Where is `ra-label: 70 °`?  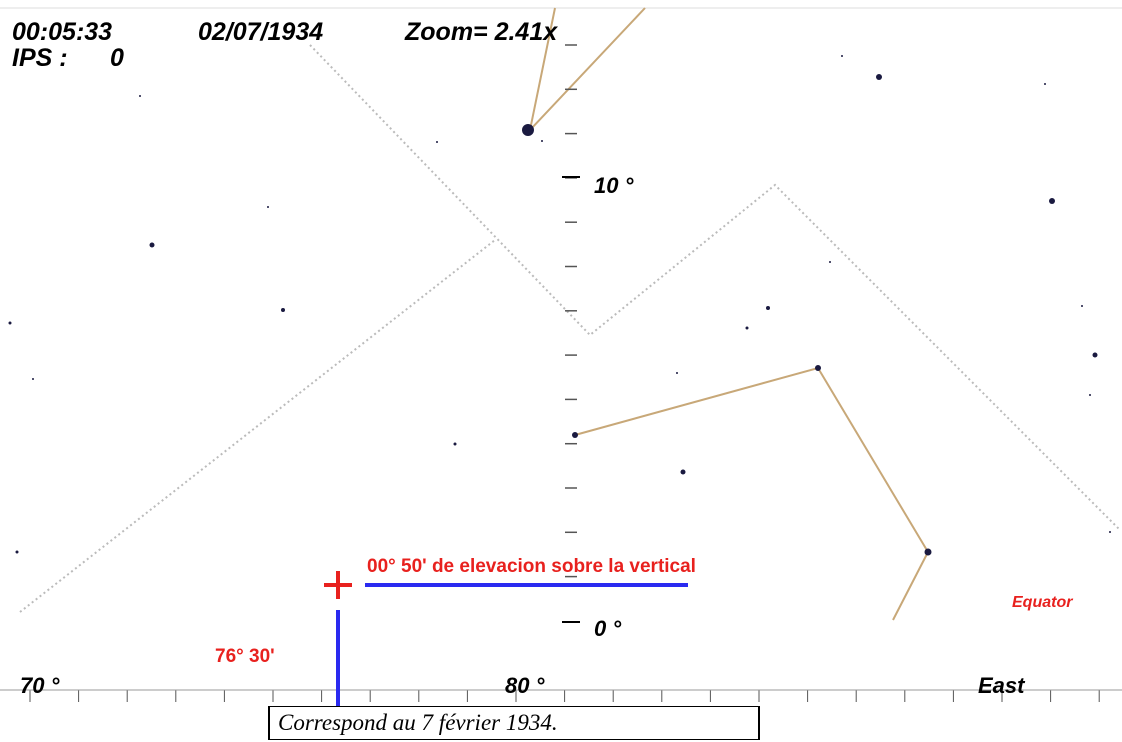 ra-label: 70 ° is located at coordinates (40, 685).